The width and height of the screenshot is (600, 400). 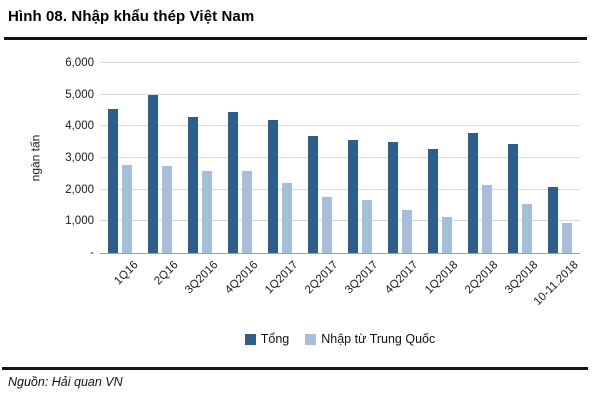 What do you see at coordinates (322, 278) in the screenshot?
I see `x-tick-label: 2Q2017` at bounding box center [322, 278].